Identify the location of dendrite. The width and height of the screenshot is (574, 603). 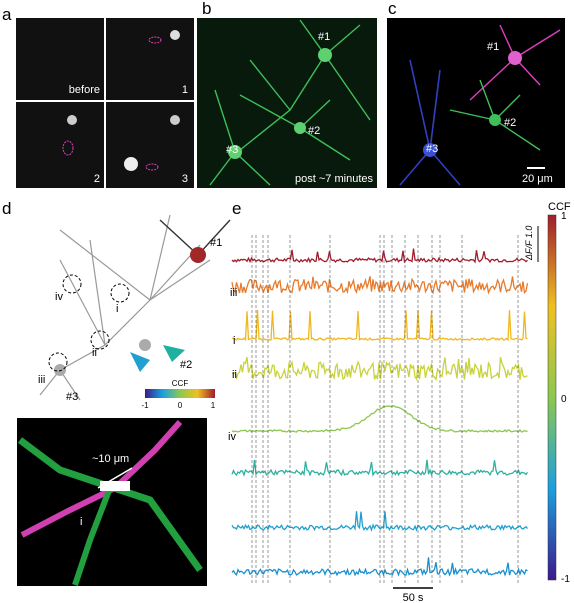
(92, 536).